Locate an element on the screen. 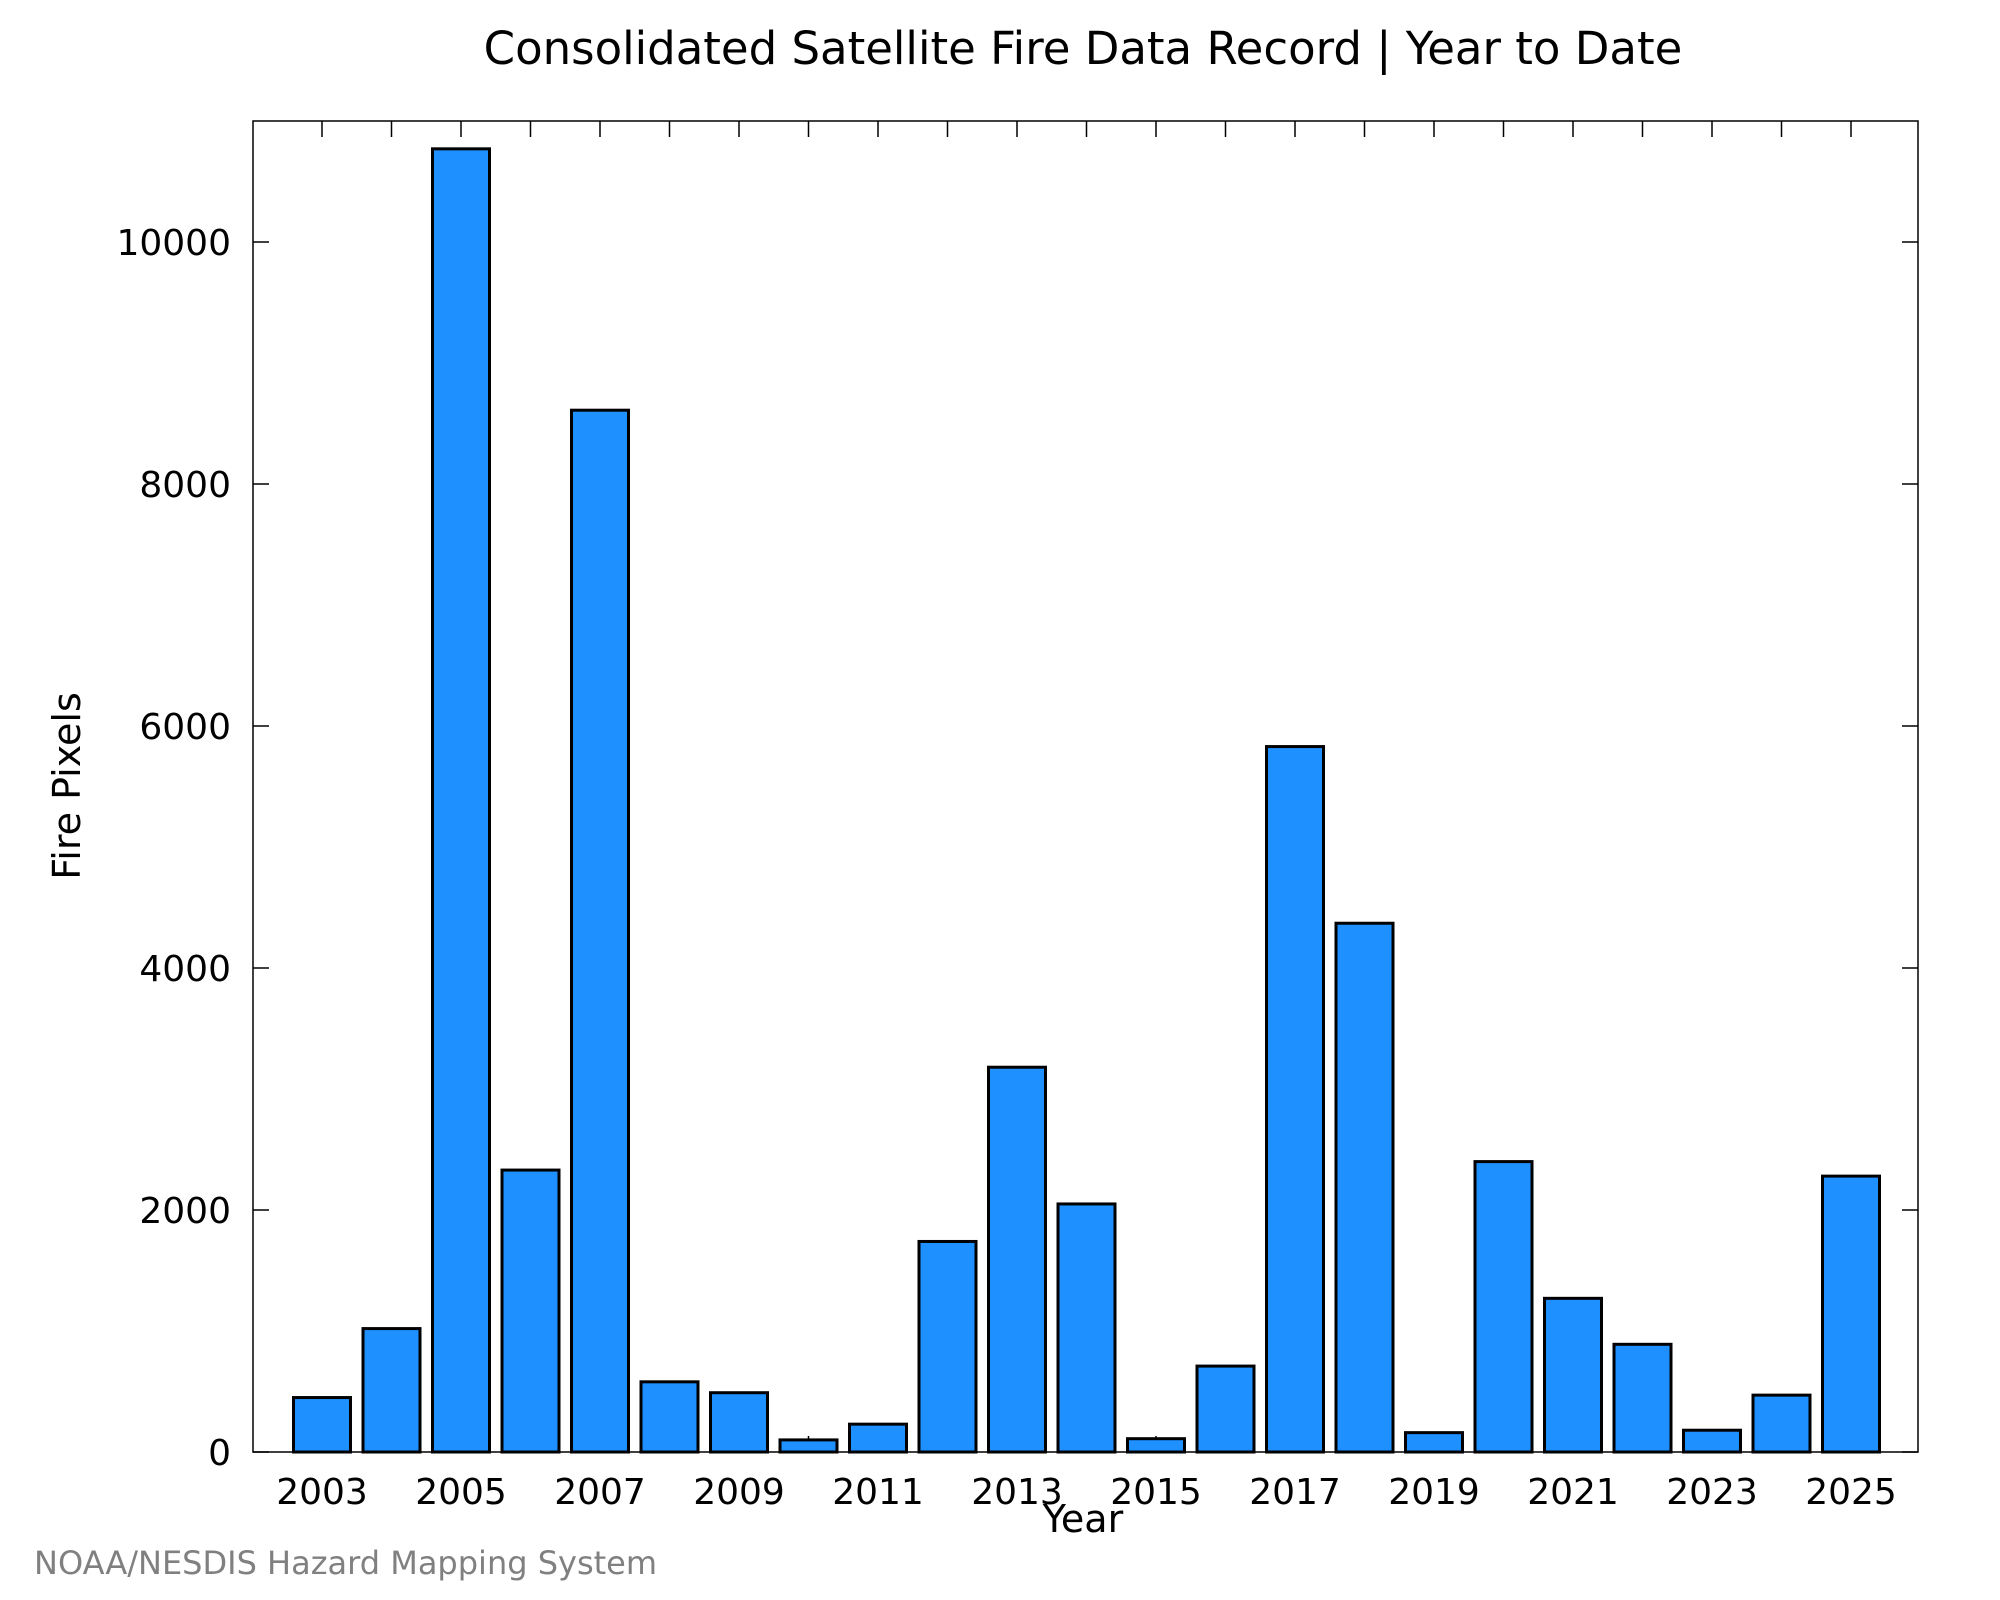 This screenshot has width=2000, height=1600. x-tick-label: 2011 is located at coordinates (878, 1492).